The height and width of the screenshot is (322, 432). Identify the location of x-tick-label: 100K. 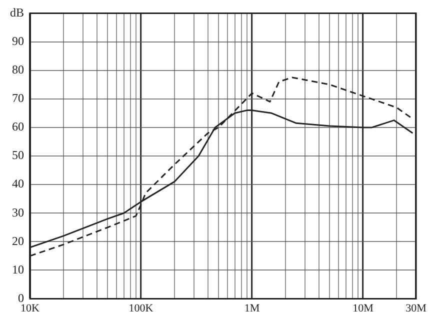
(141, 308).